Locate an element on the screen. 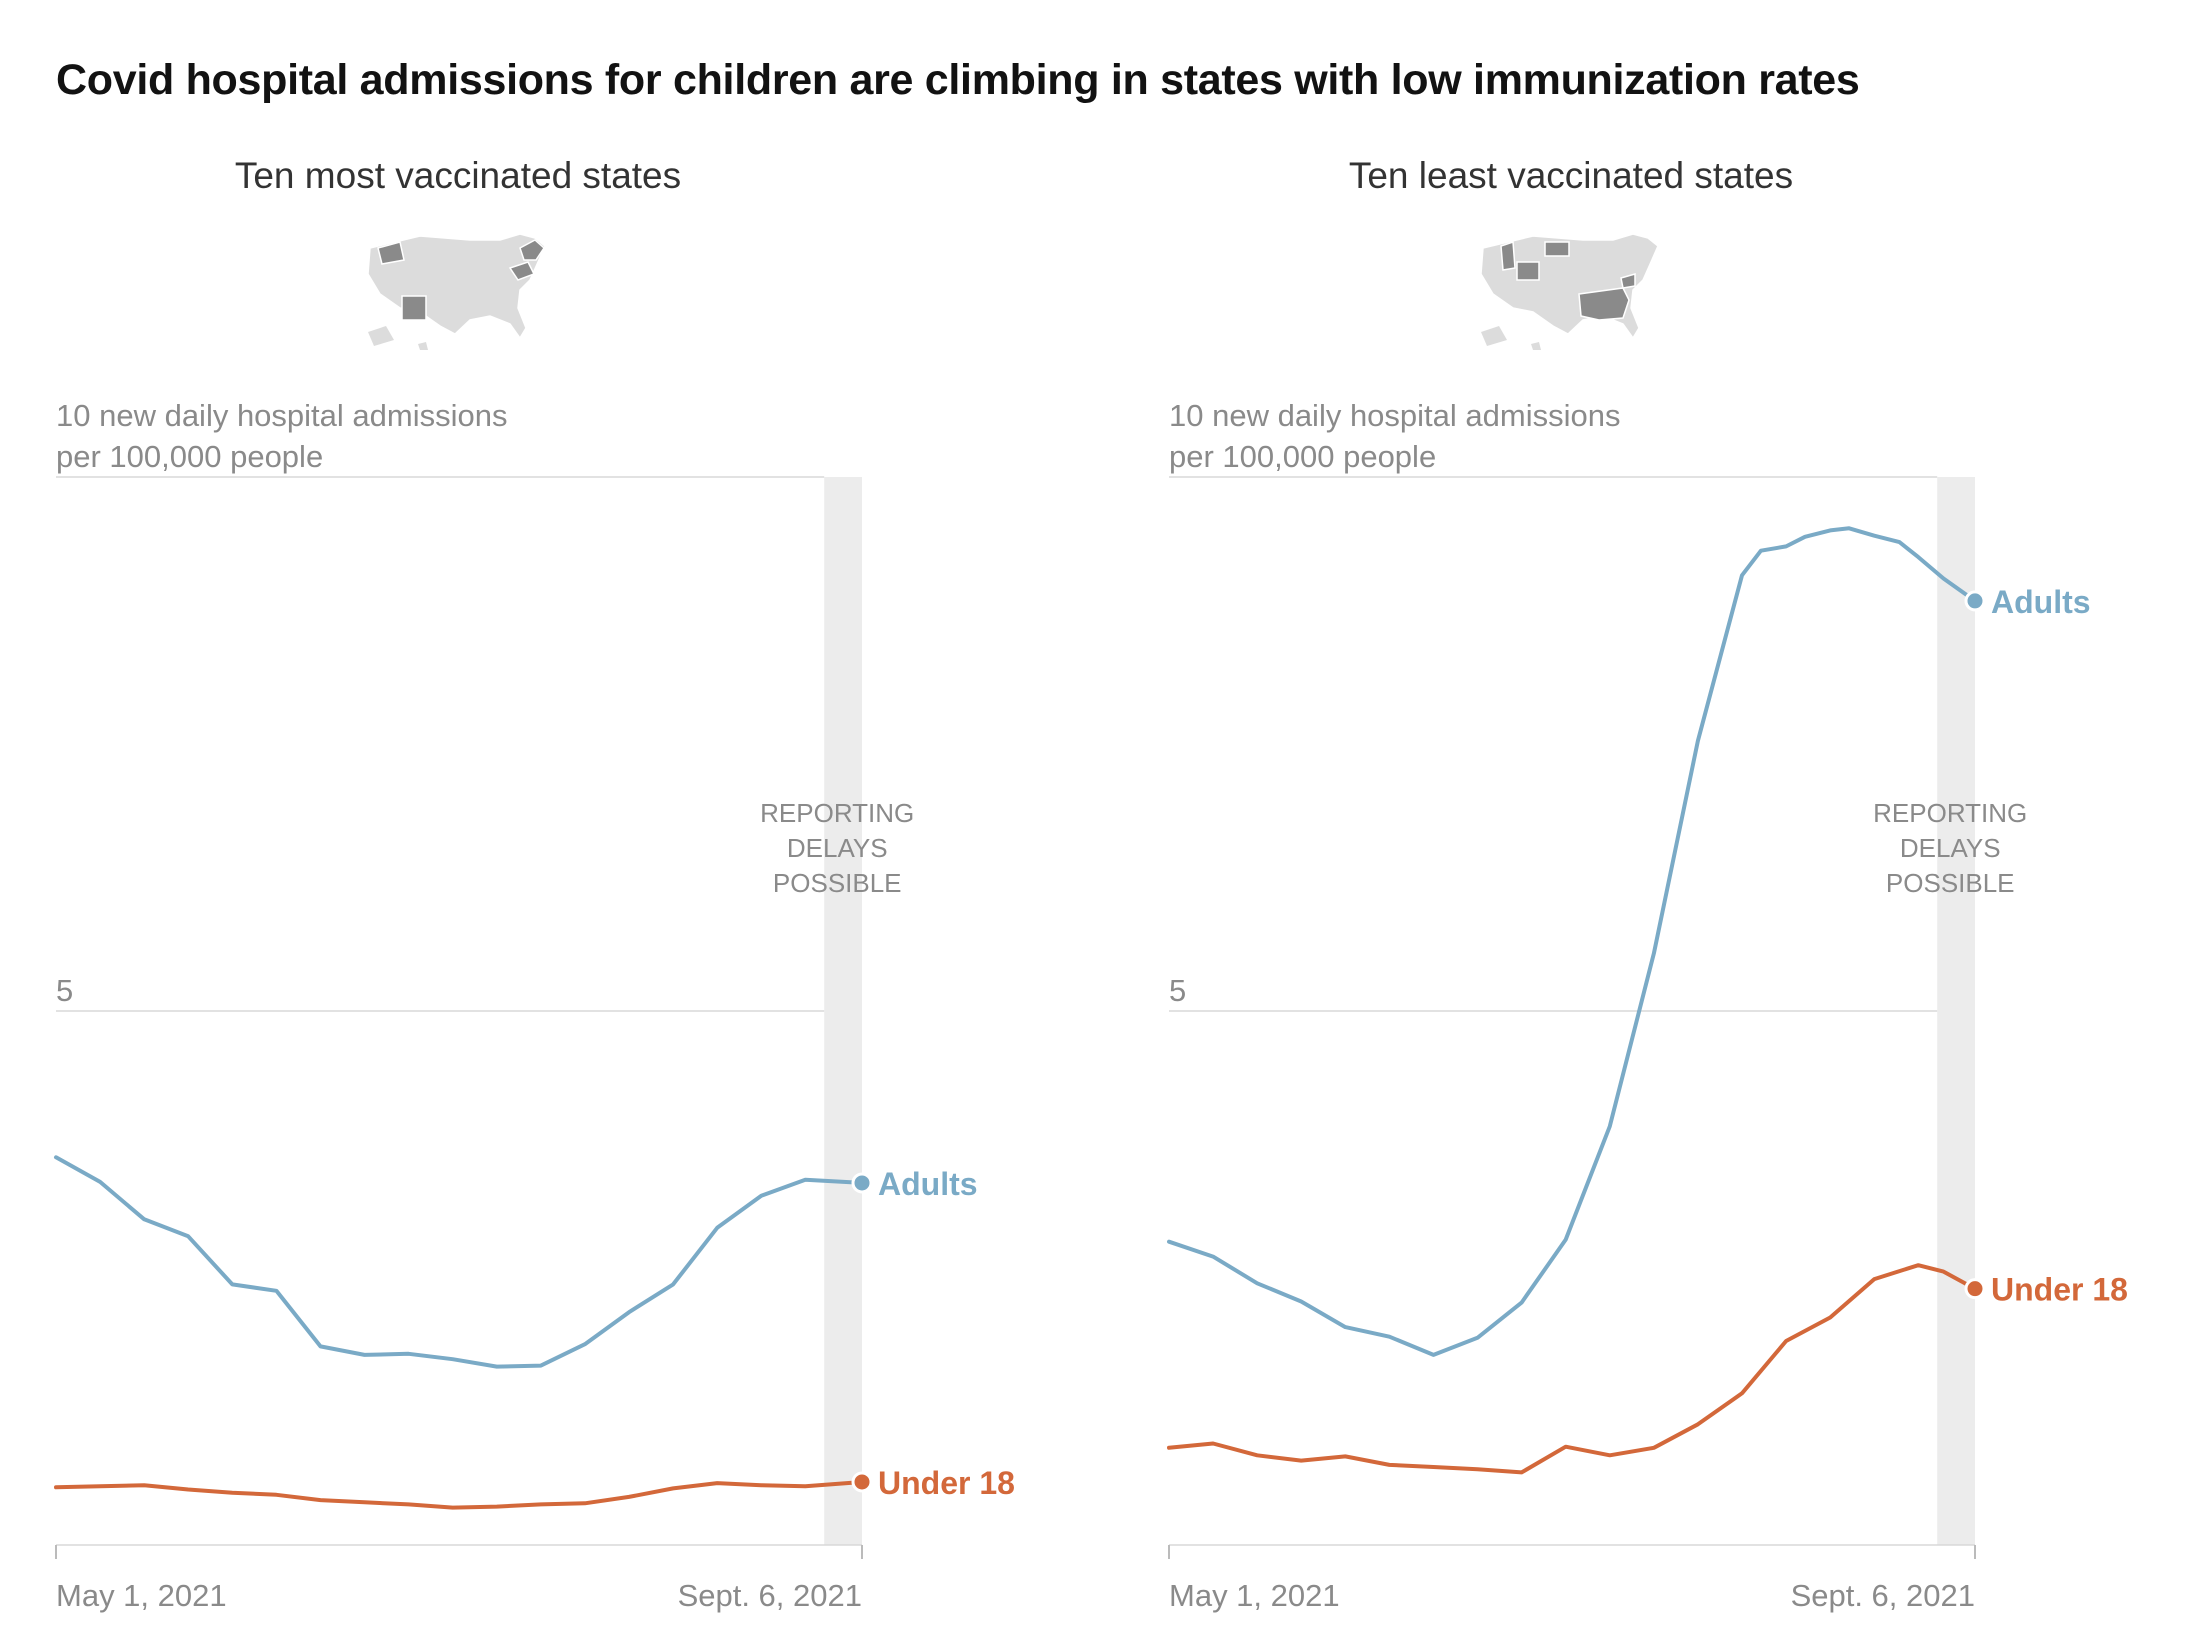 This screenshot has width=2186, height=1634. us-map-least-vaccinated-icon is located at coordinates (1573, 295).